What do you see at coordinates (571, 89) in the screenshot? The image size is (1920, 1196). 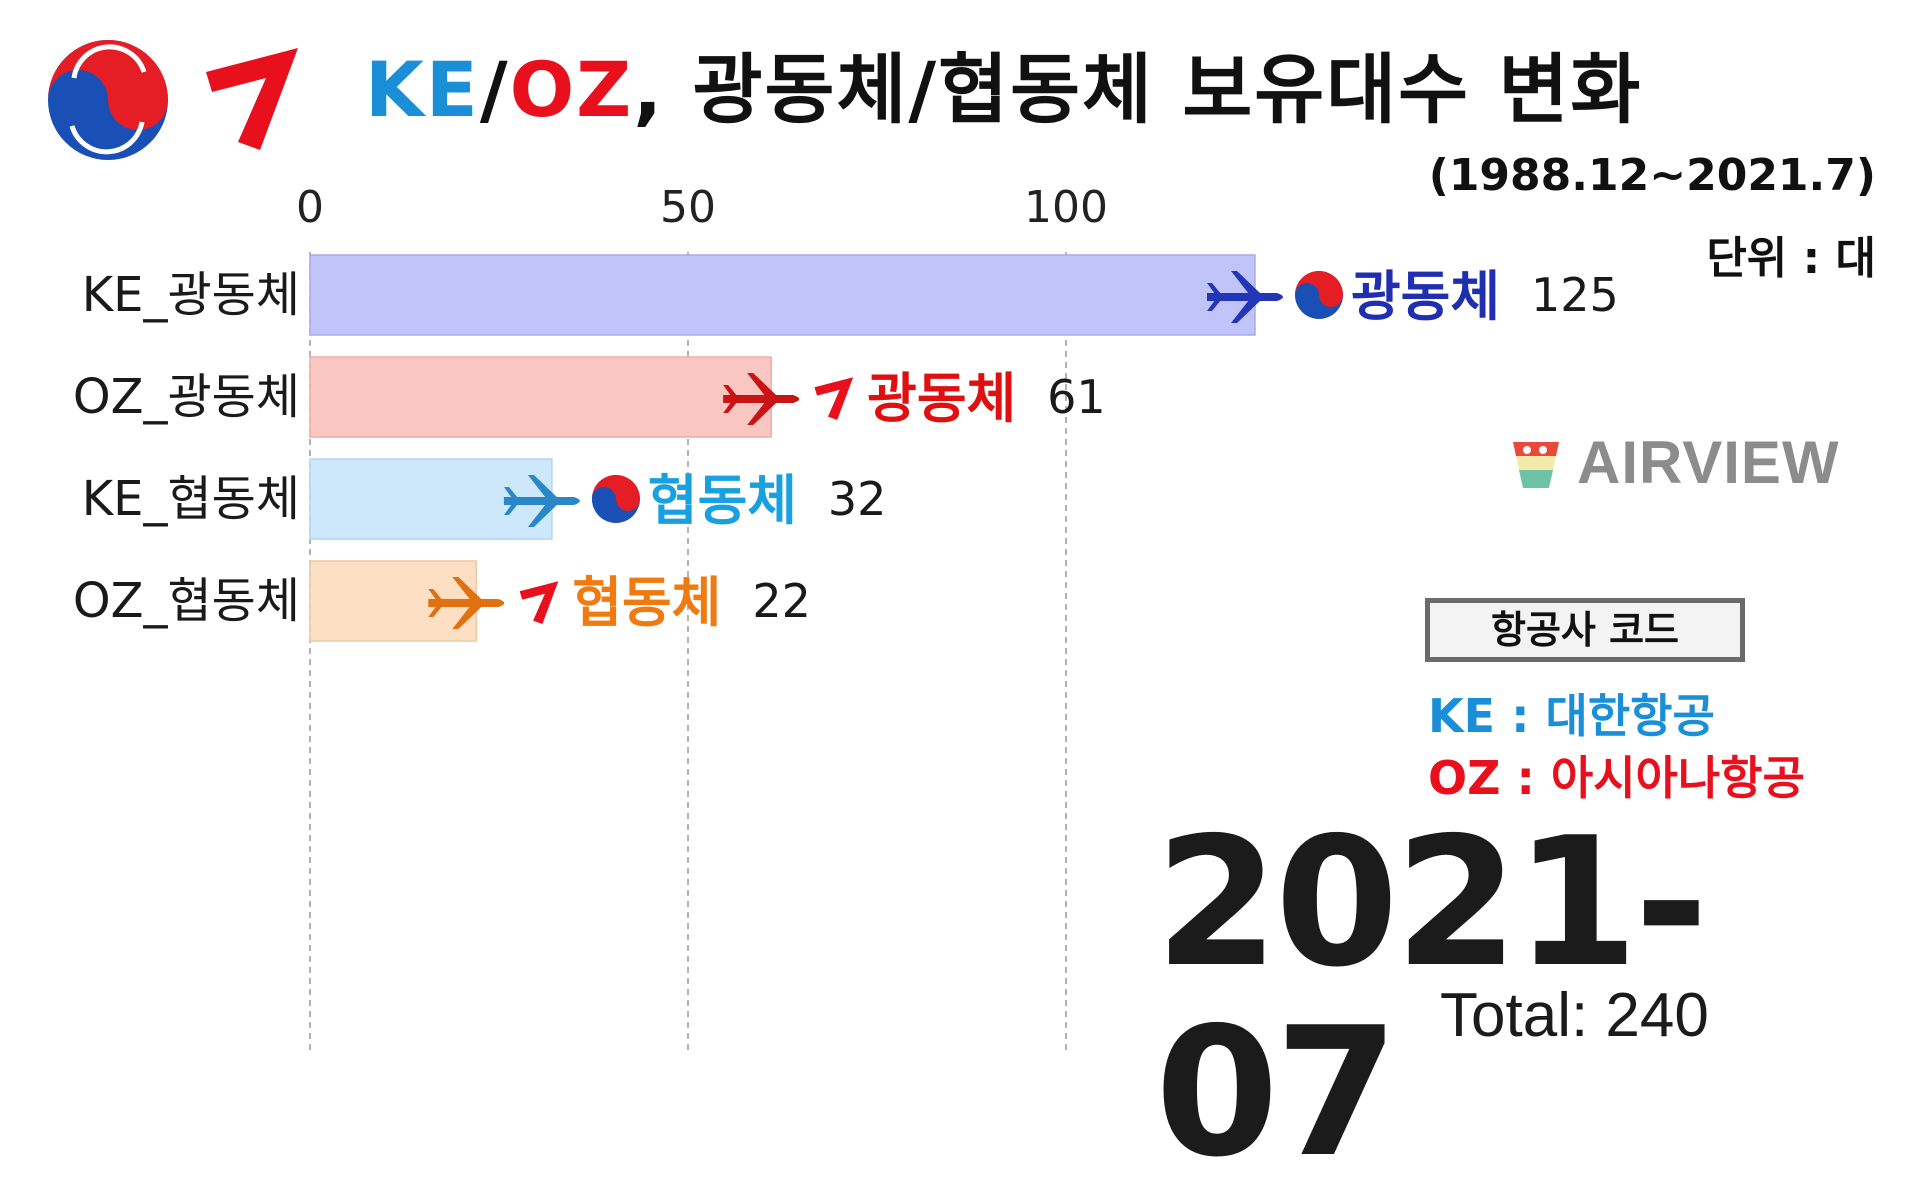 I see `title-oz: OZ` at bounding box center [571, 89].